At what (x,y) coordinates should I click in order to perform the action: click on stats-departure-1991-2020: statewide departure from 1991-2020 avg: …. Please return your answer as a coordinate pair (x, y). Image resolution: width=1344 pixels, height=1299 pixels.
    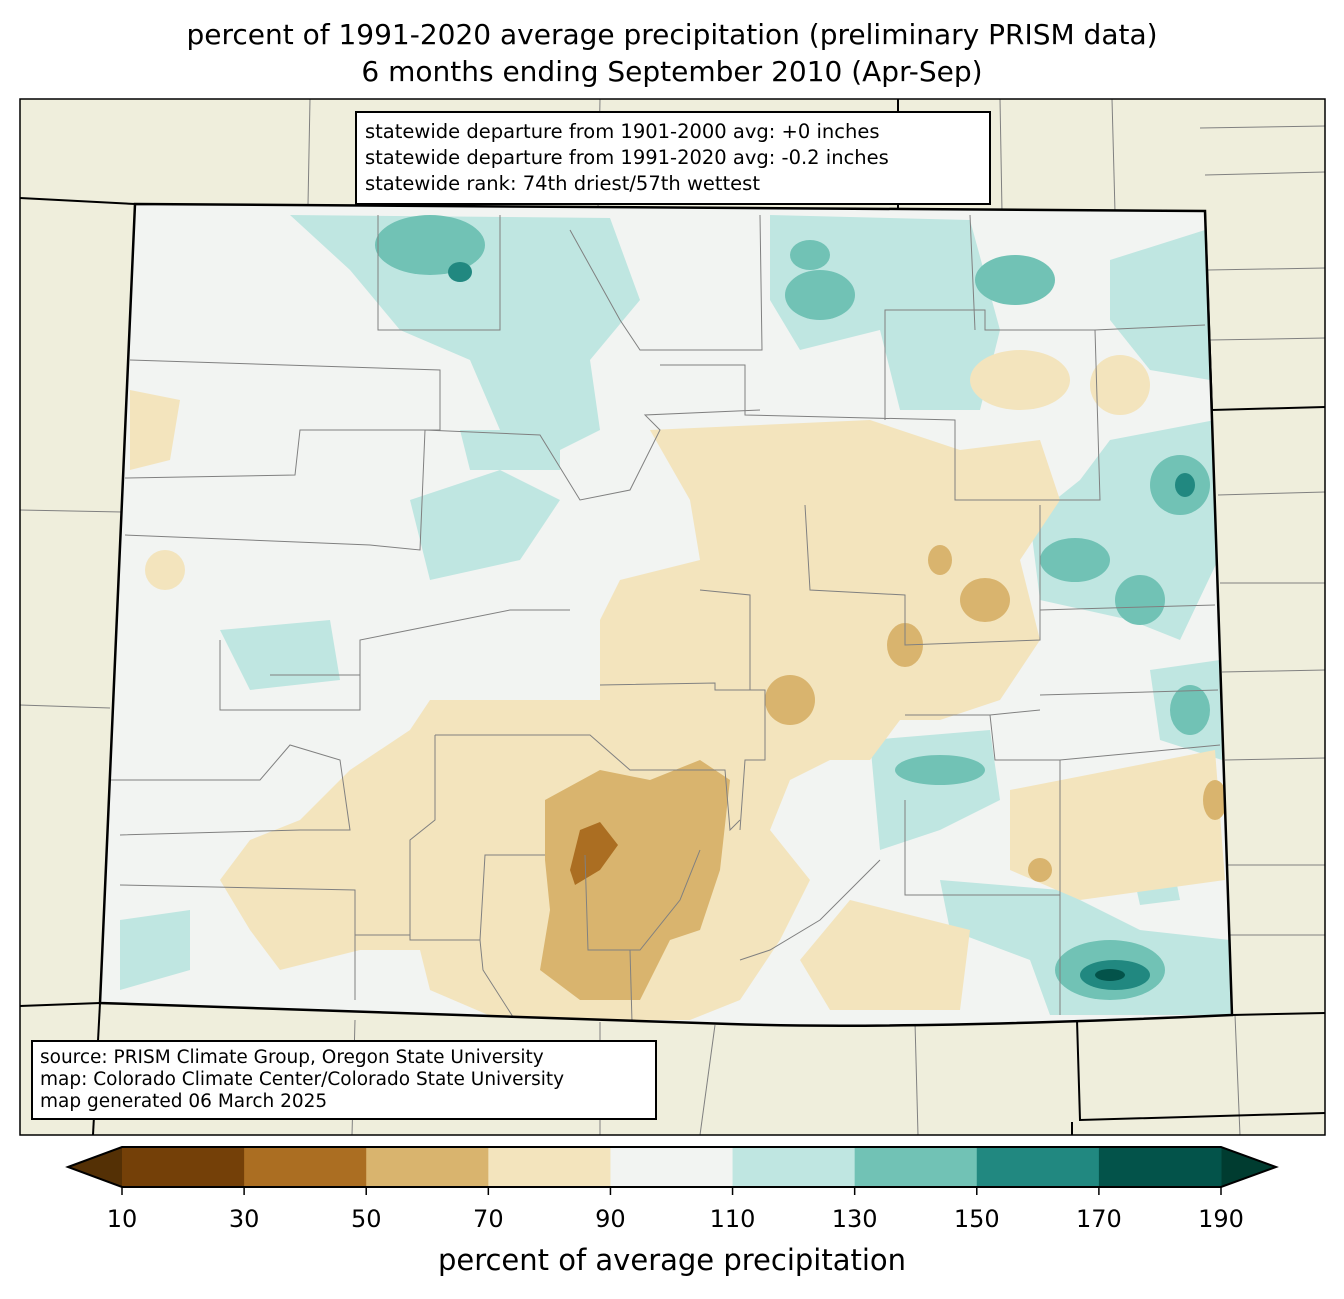
    Looking at the image, I should click on (627, 157).